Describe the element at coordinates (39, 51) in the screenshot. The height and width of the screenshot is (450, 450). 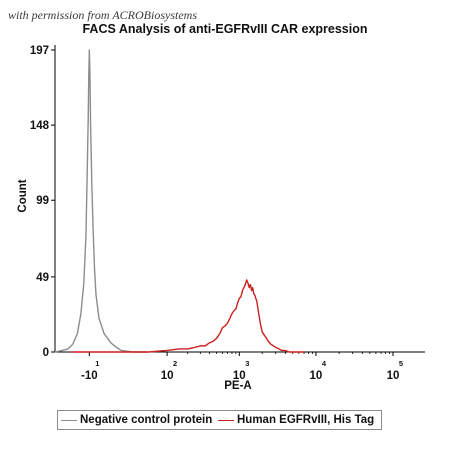
I see `y-tick-label-4: 197` at that location.